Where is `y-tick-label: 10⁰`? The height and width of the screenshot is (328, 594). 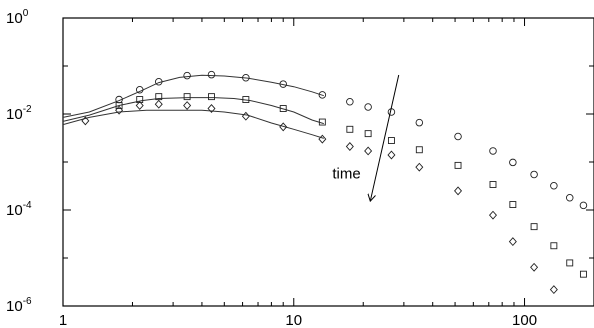 y-tick-label: 10⁰ is located at coordinates (17, 17).